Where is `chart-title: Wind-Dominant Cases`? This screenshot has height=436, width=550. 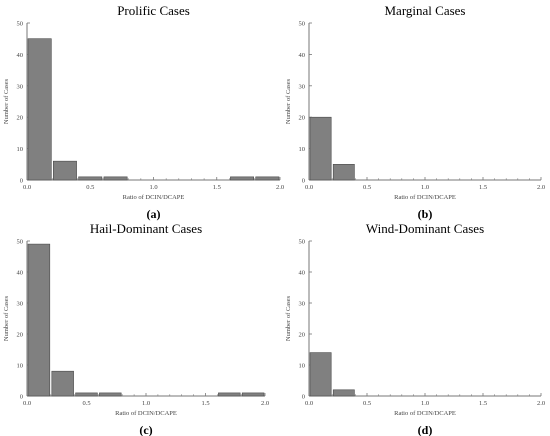
chart-title: Wind-Dominant Cases is located at coordinates (425, 228).